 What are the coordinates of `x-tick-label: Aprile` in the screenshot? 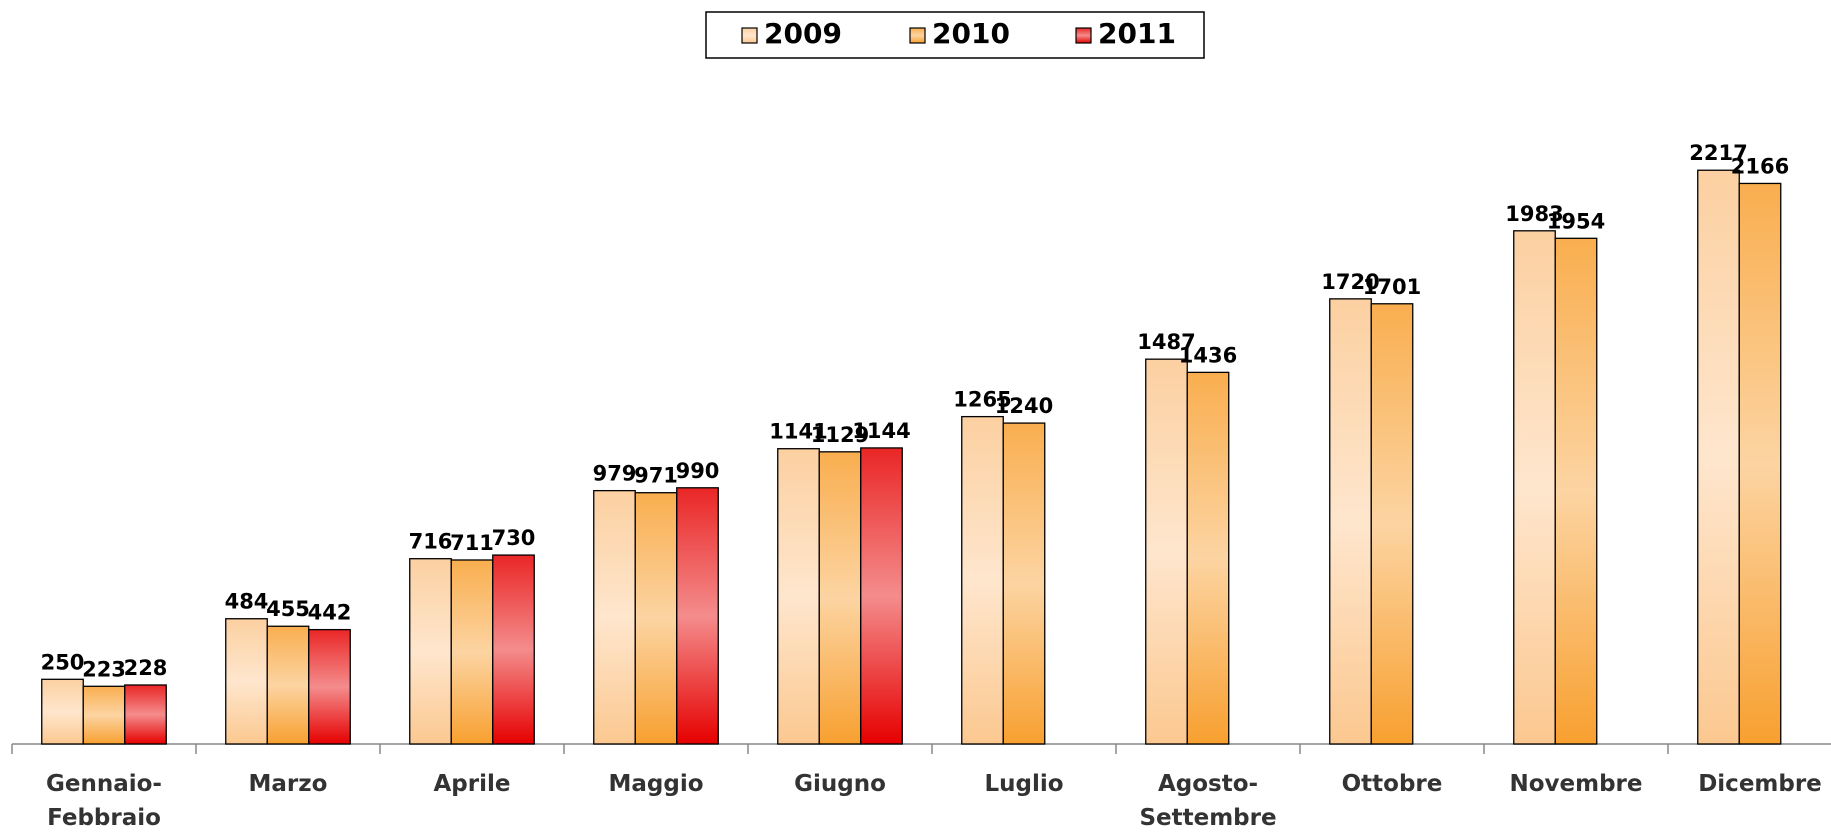 It's located at (472, 784).